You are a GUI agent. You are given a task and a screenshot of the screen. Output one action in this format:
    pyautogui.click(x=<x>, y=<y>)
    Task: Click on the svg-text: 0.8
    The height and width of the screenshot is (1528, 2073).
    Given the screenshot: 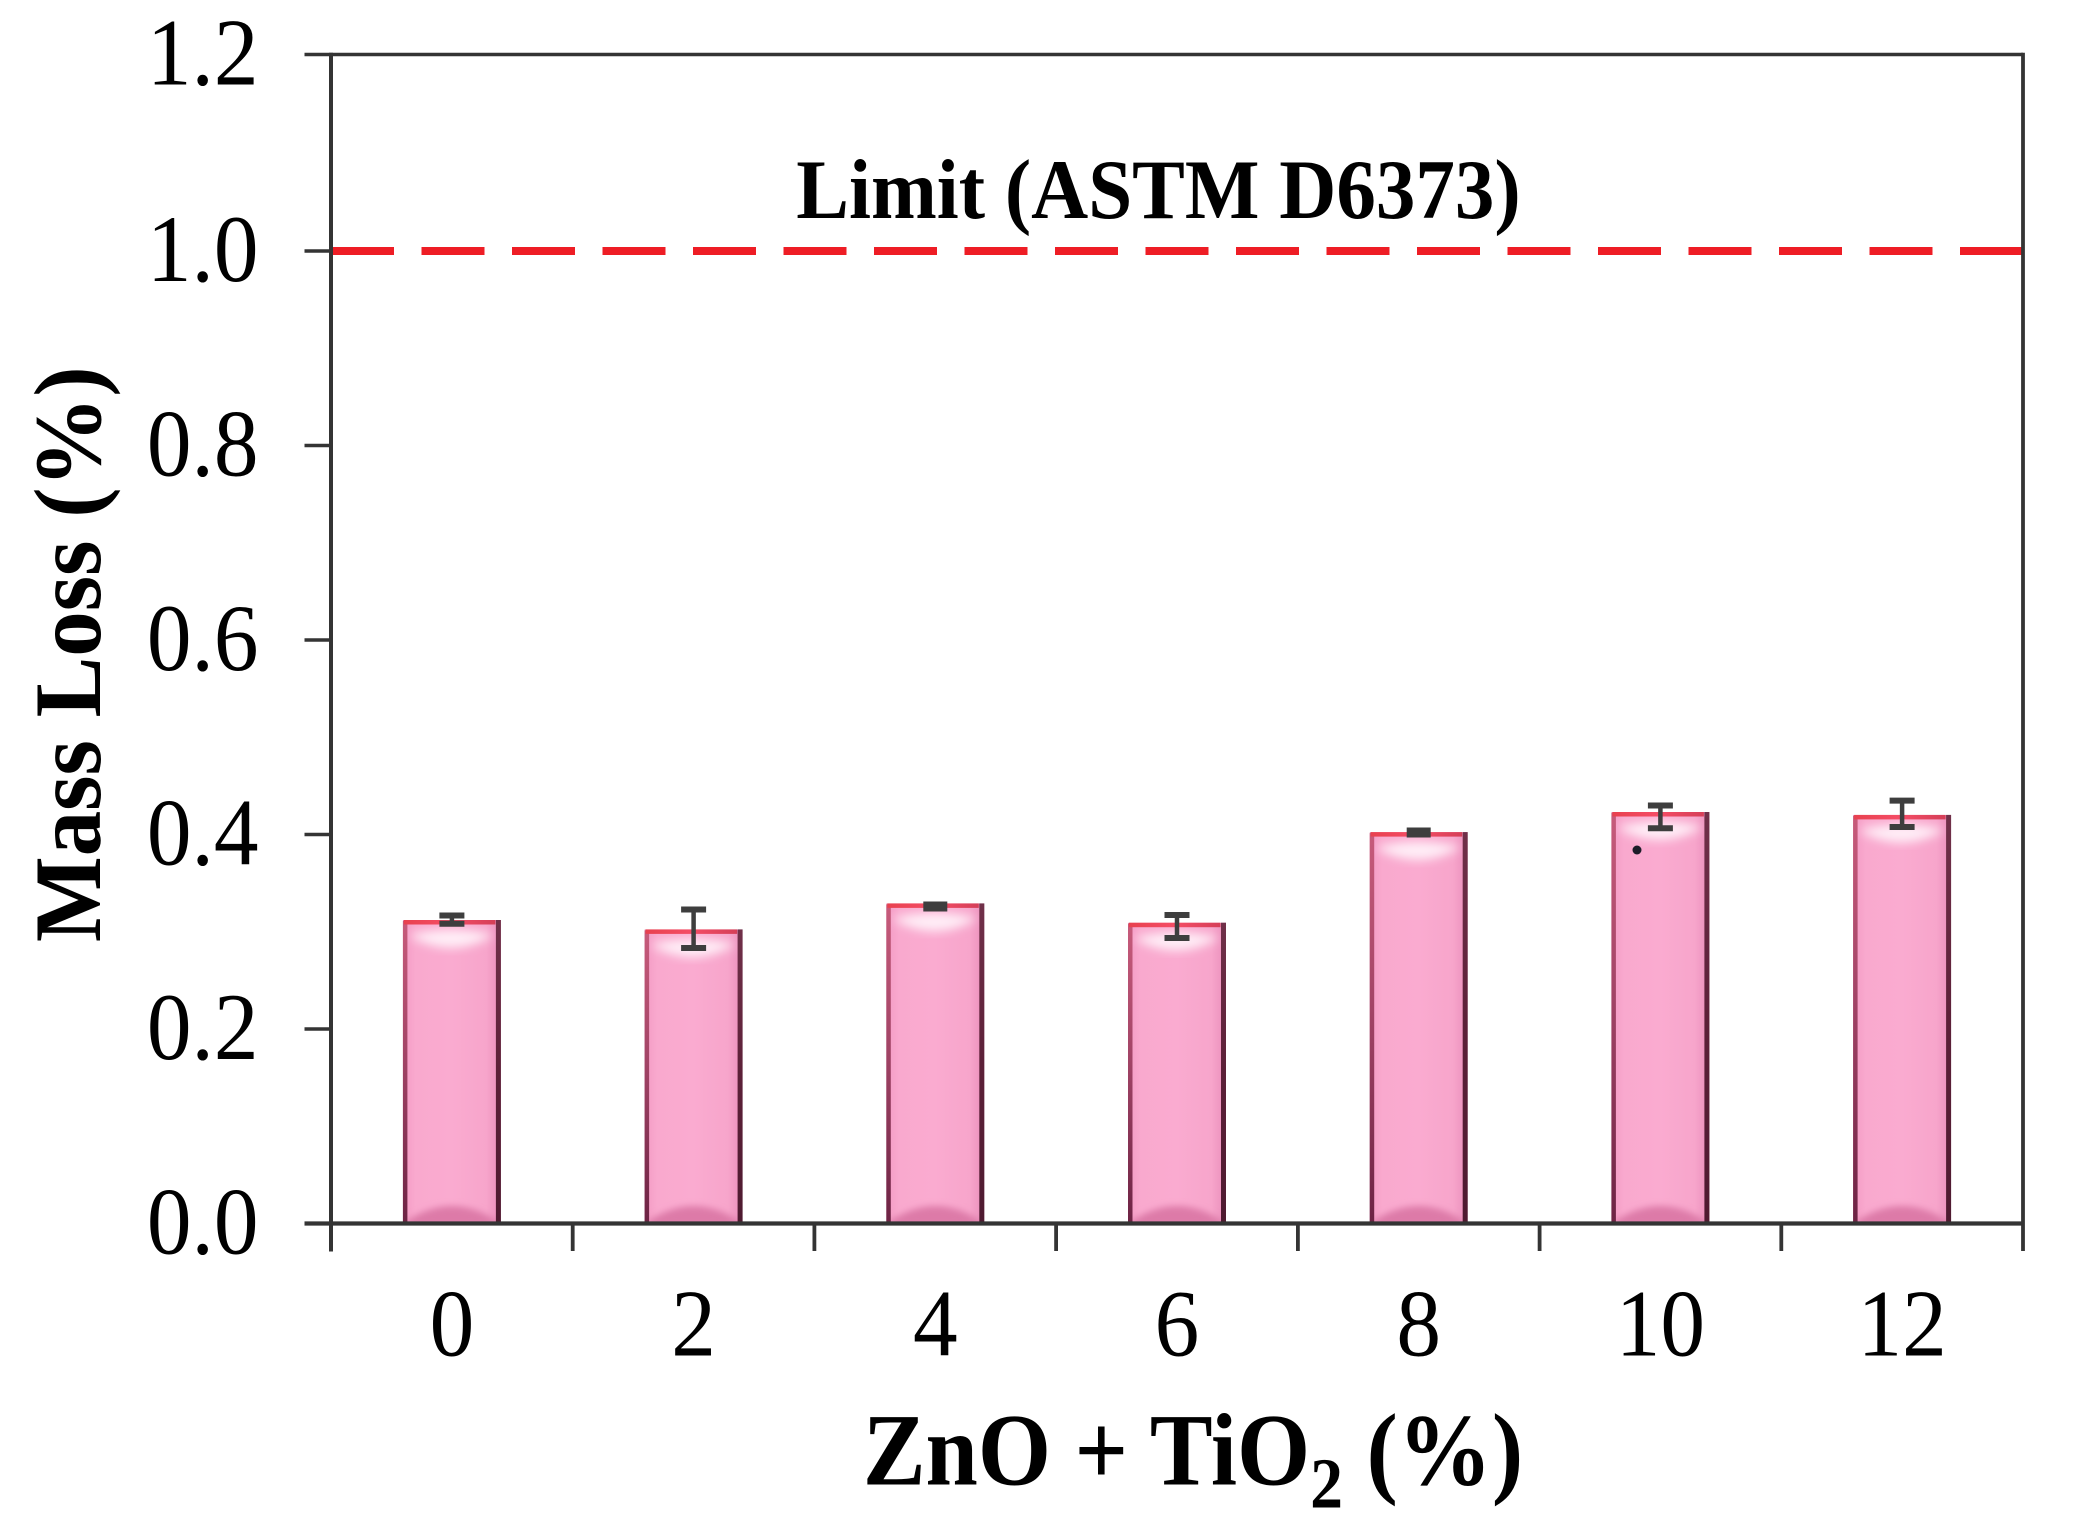 What is the action you would take?
    pyautogui.click(x=203, y=443)
    